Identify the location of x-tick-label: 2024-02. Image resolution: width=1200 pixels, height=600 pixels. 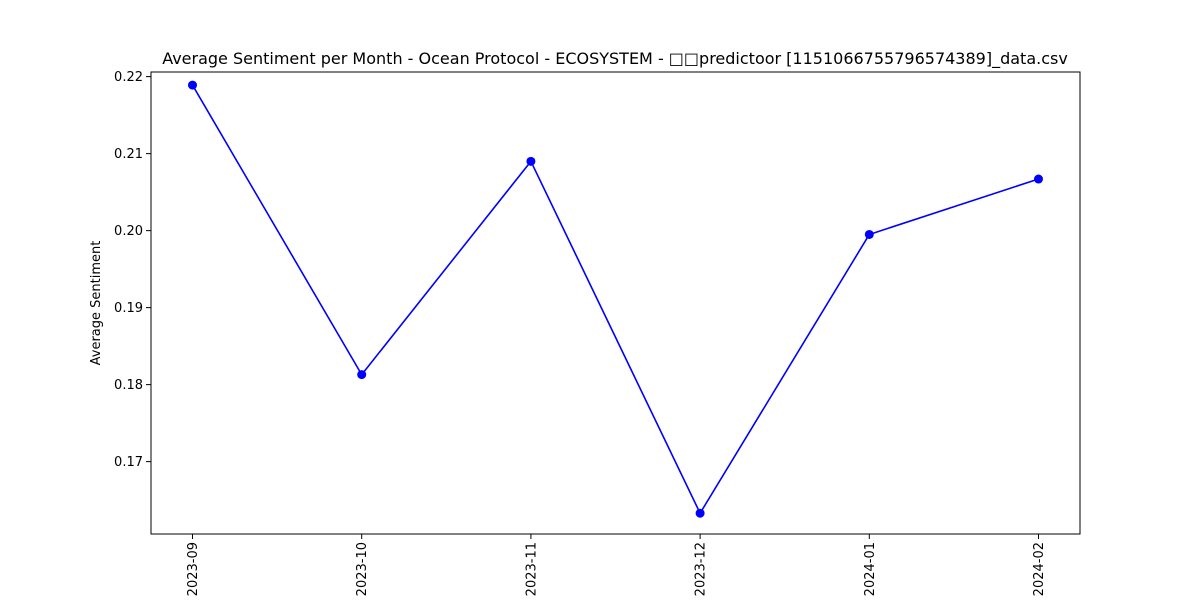
(1039, 569).